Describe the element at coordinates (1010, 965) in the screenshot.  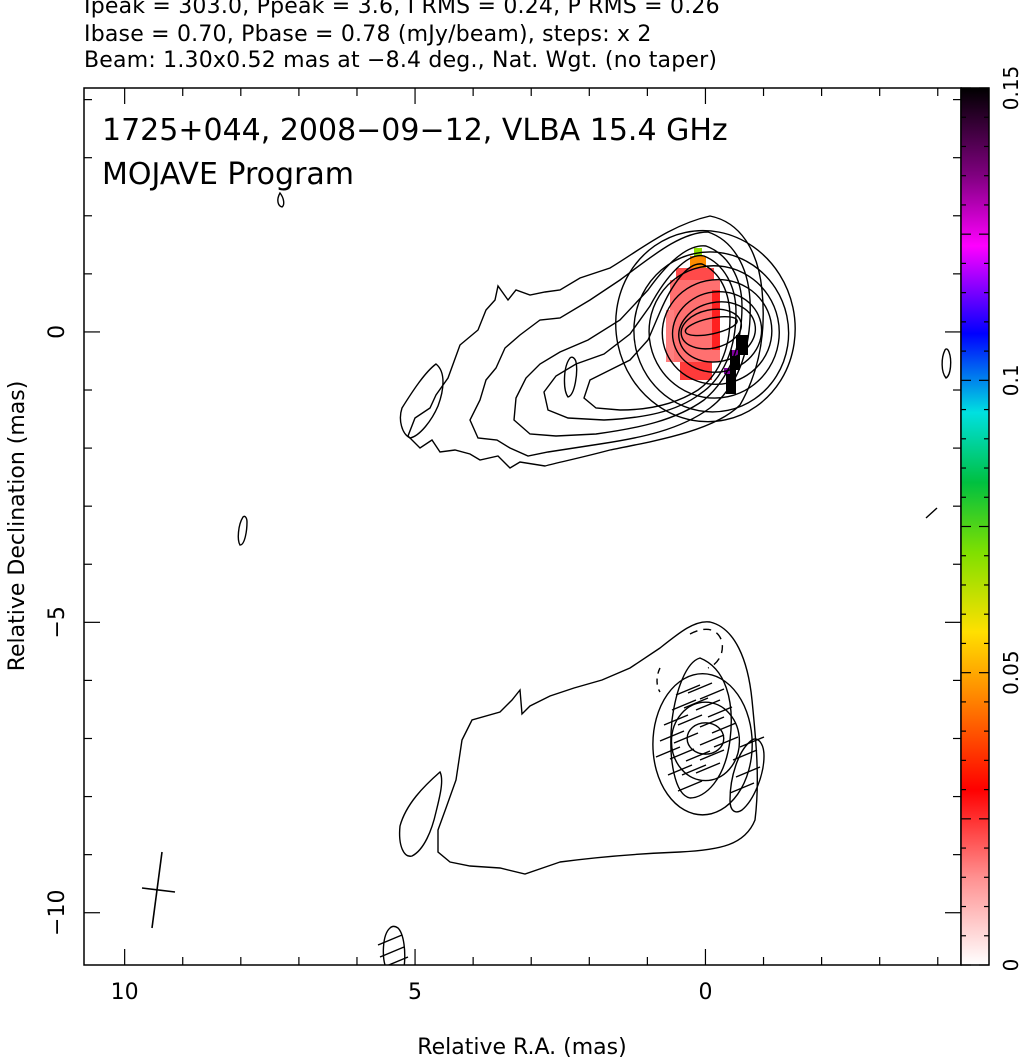
I see `colorbar-label: 0` at that location.